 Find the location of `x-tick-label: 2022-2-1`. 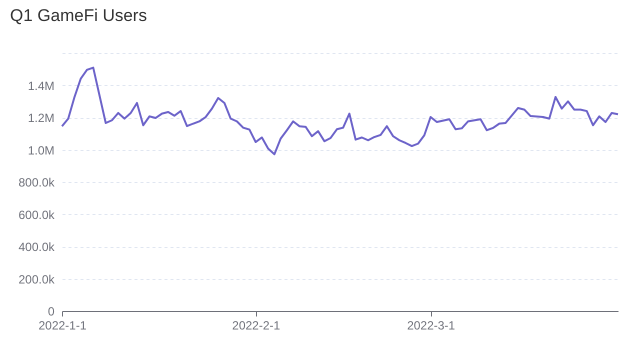

x-tick-label: 2022-2-1 is located at coordinates (256, 325).